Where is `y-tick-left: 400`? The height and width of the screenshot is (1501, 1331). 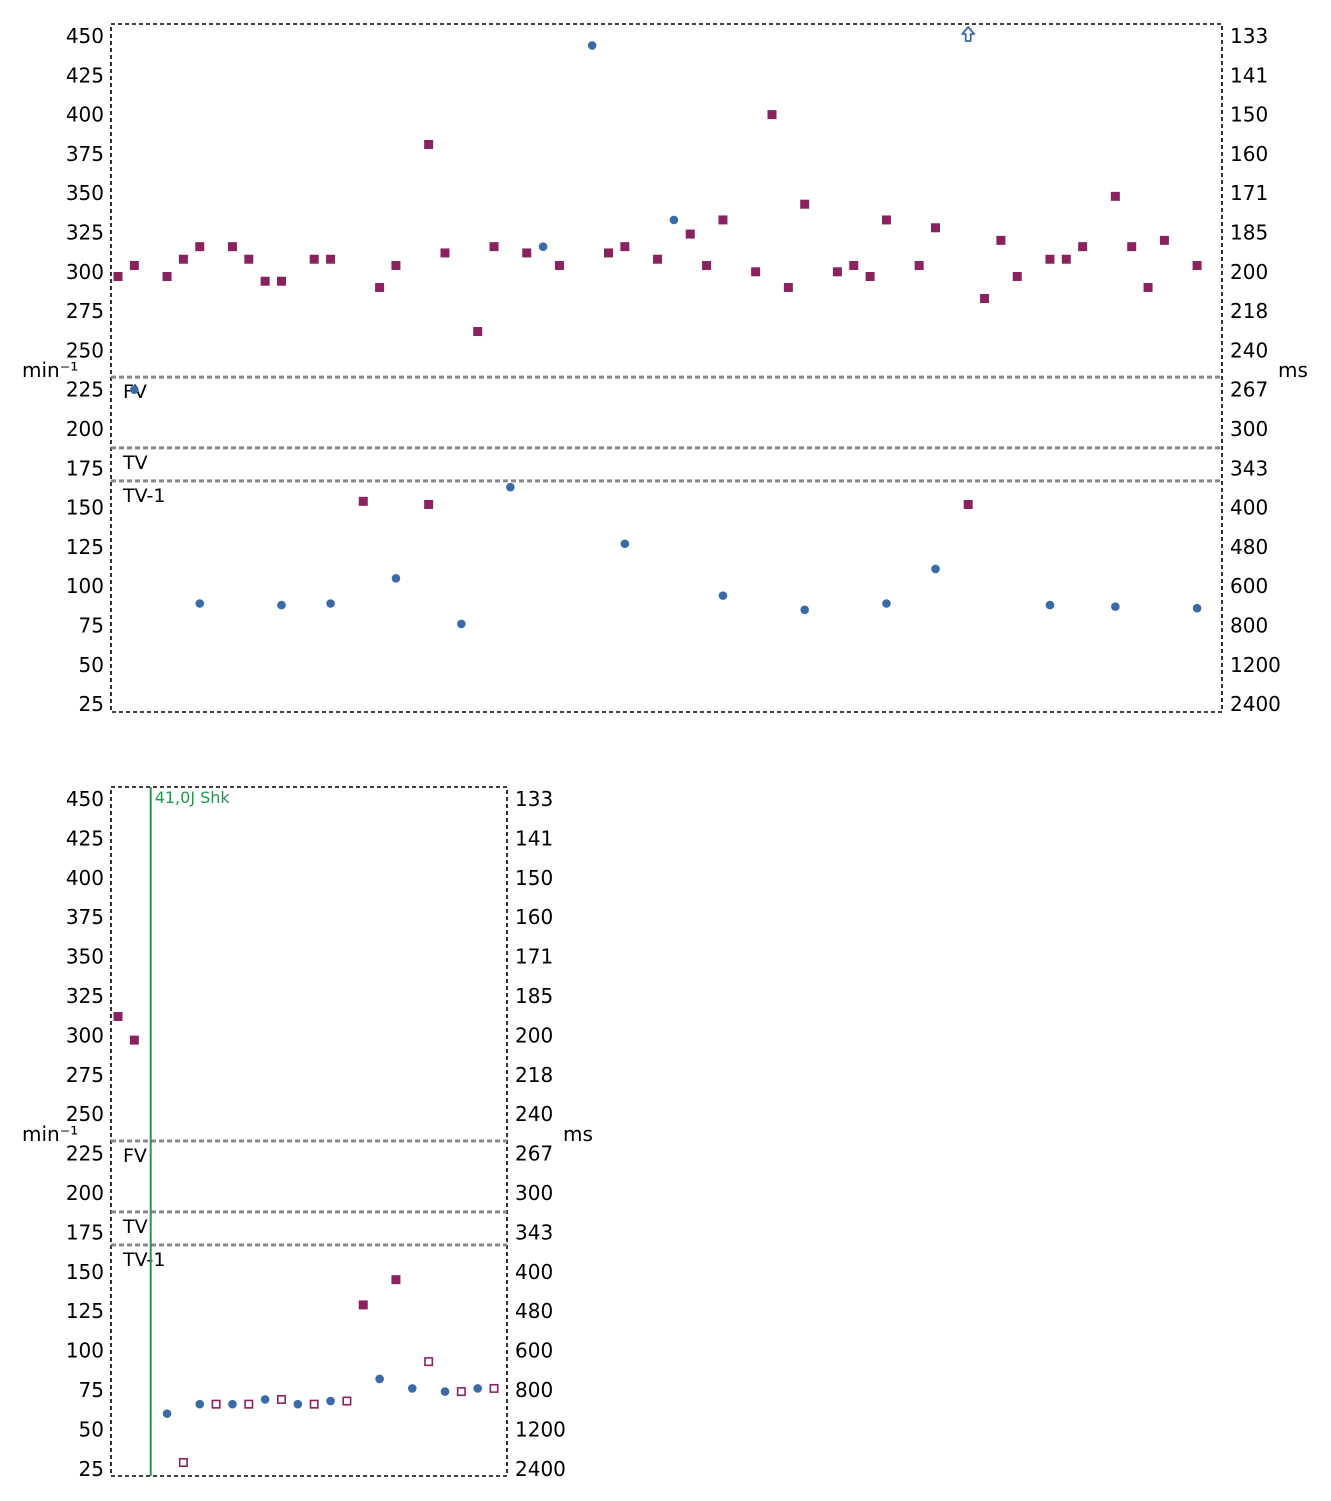
y-tick-left: 400 is located at coordinates (85, 878).